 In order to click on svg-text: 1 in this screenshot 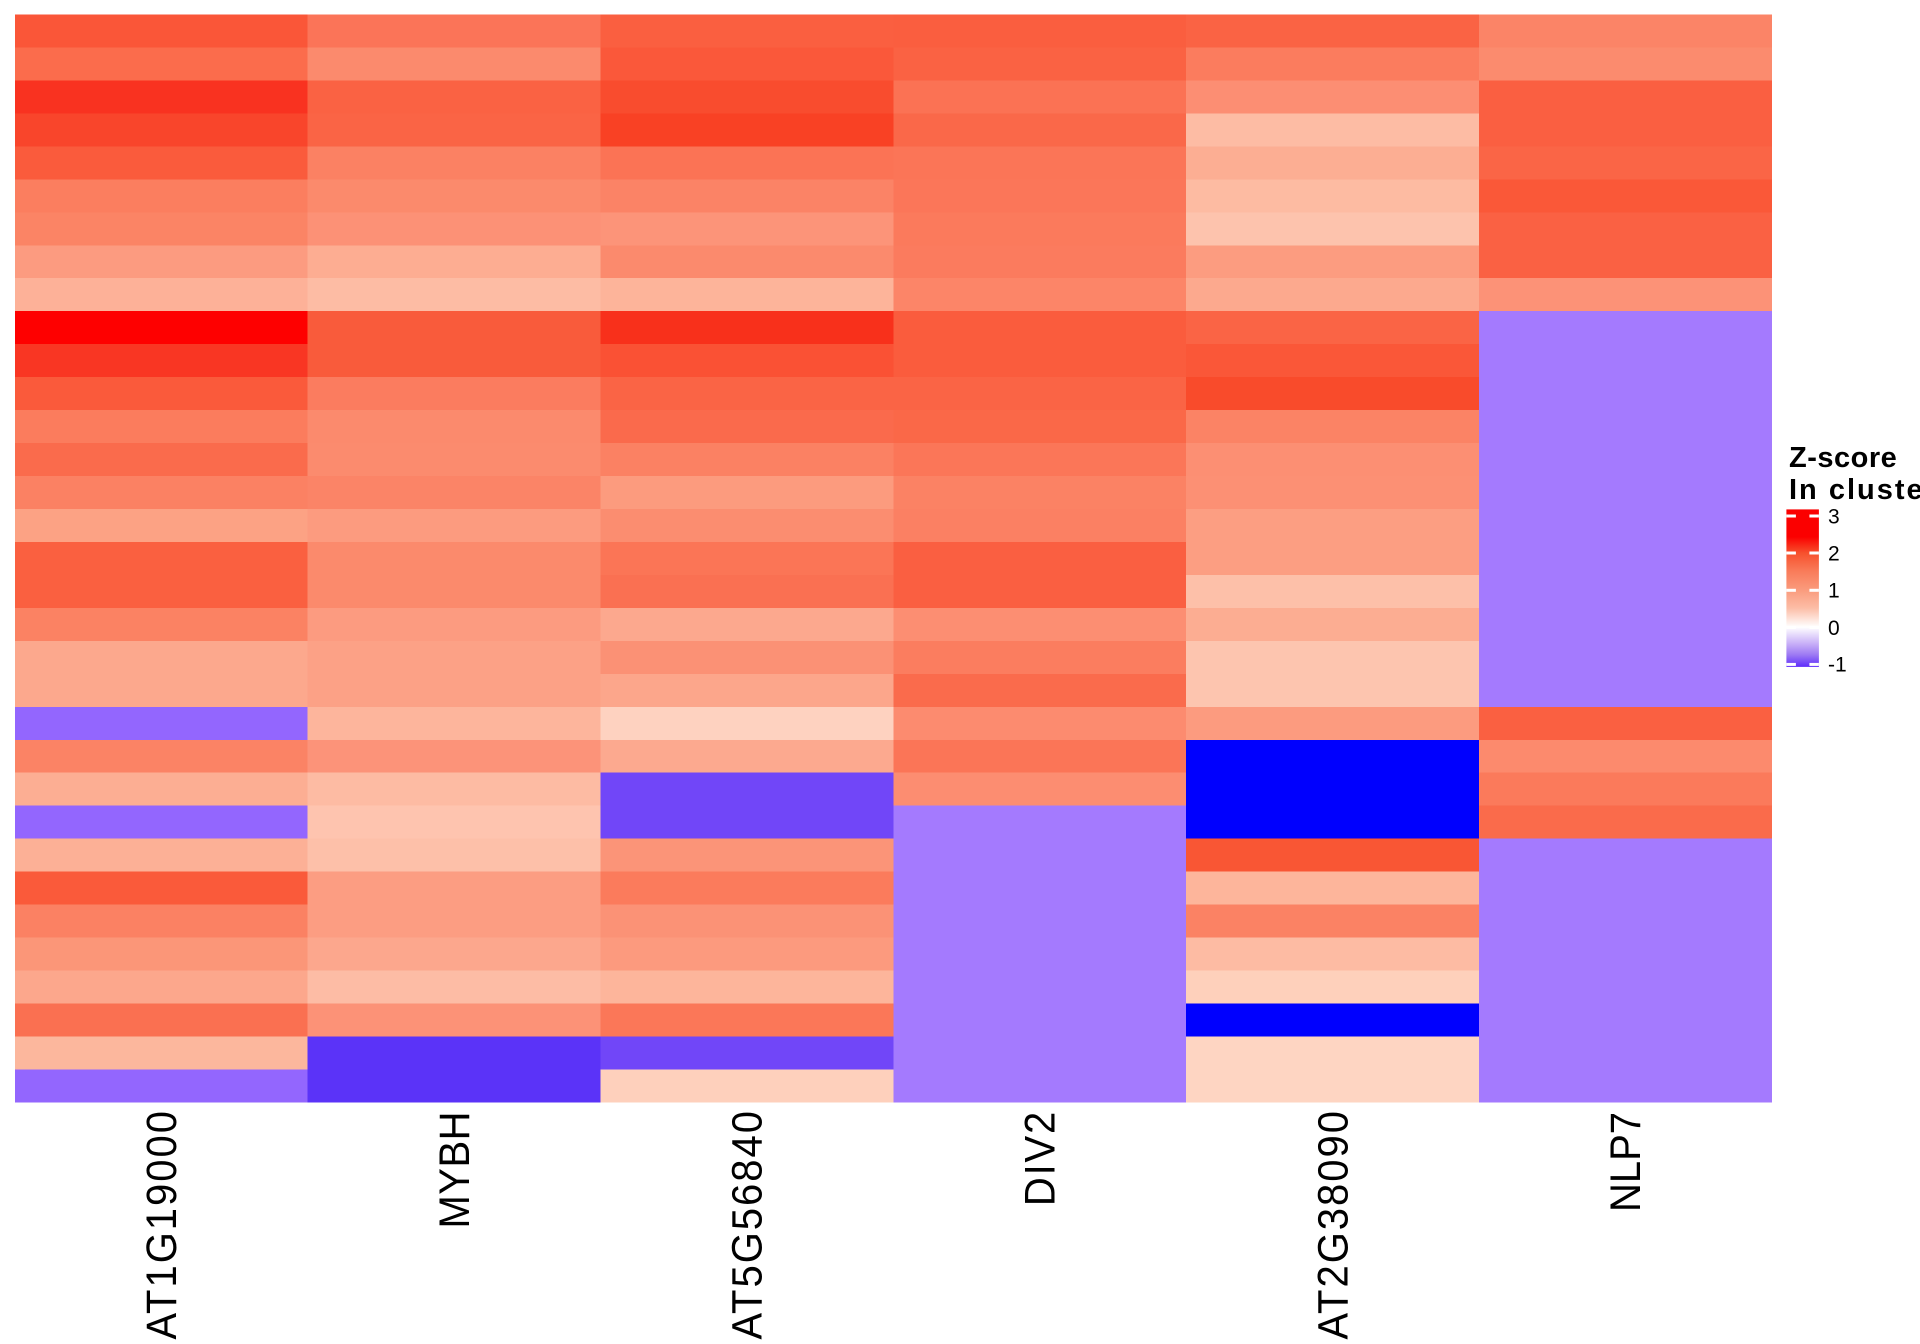, I will do `click(1834, 591)`.